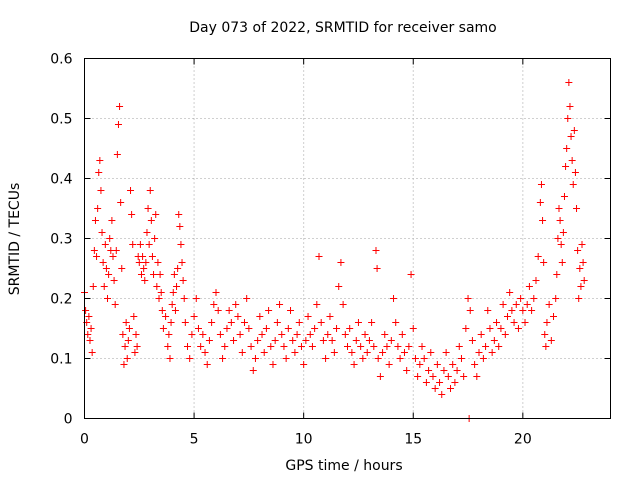 The image size is (640, 480). I want to click on y-tick-label: 0.3, so click(61, 240).